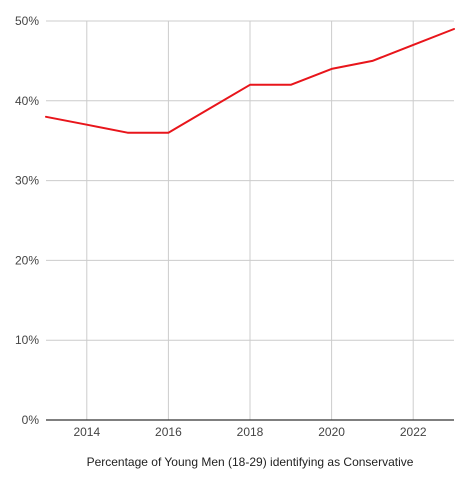 Image resolution: width=471 pixels, height=477 pixels. What do you see at coordinates (27, 101) in the screenshot?
I see `y-tick-label: 40%` at bounding box center [27, 101].